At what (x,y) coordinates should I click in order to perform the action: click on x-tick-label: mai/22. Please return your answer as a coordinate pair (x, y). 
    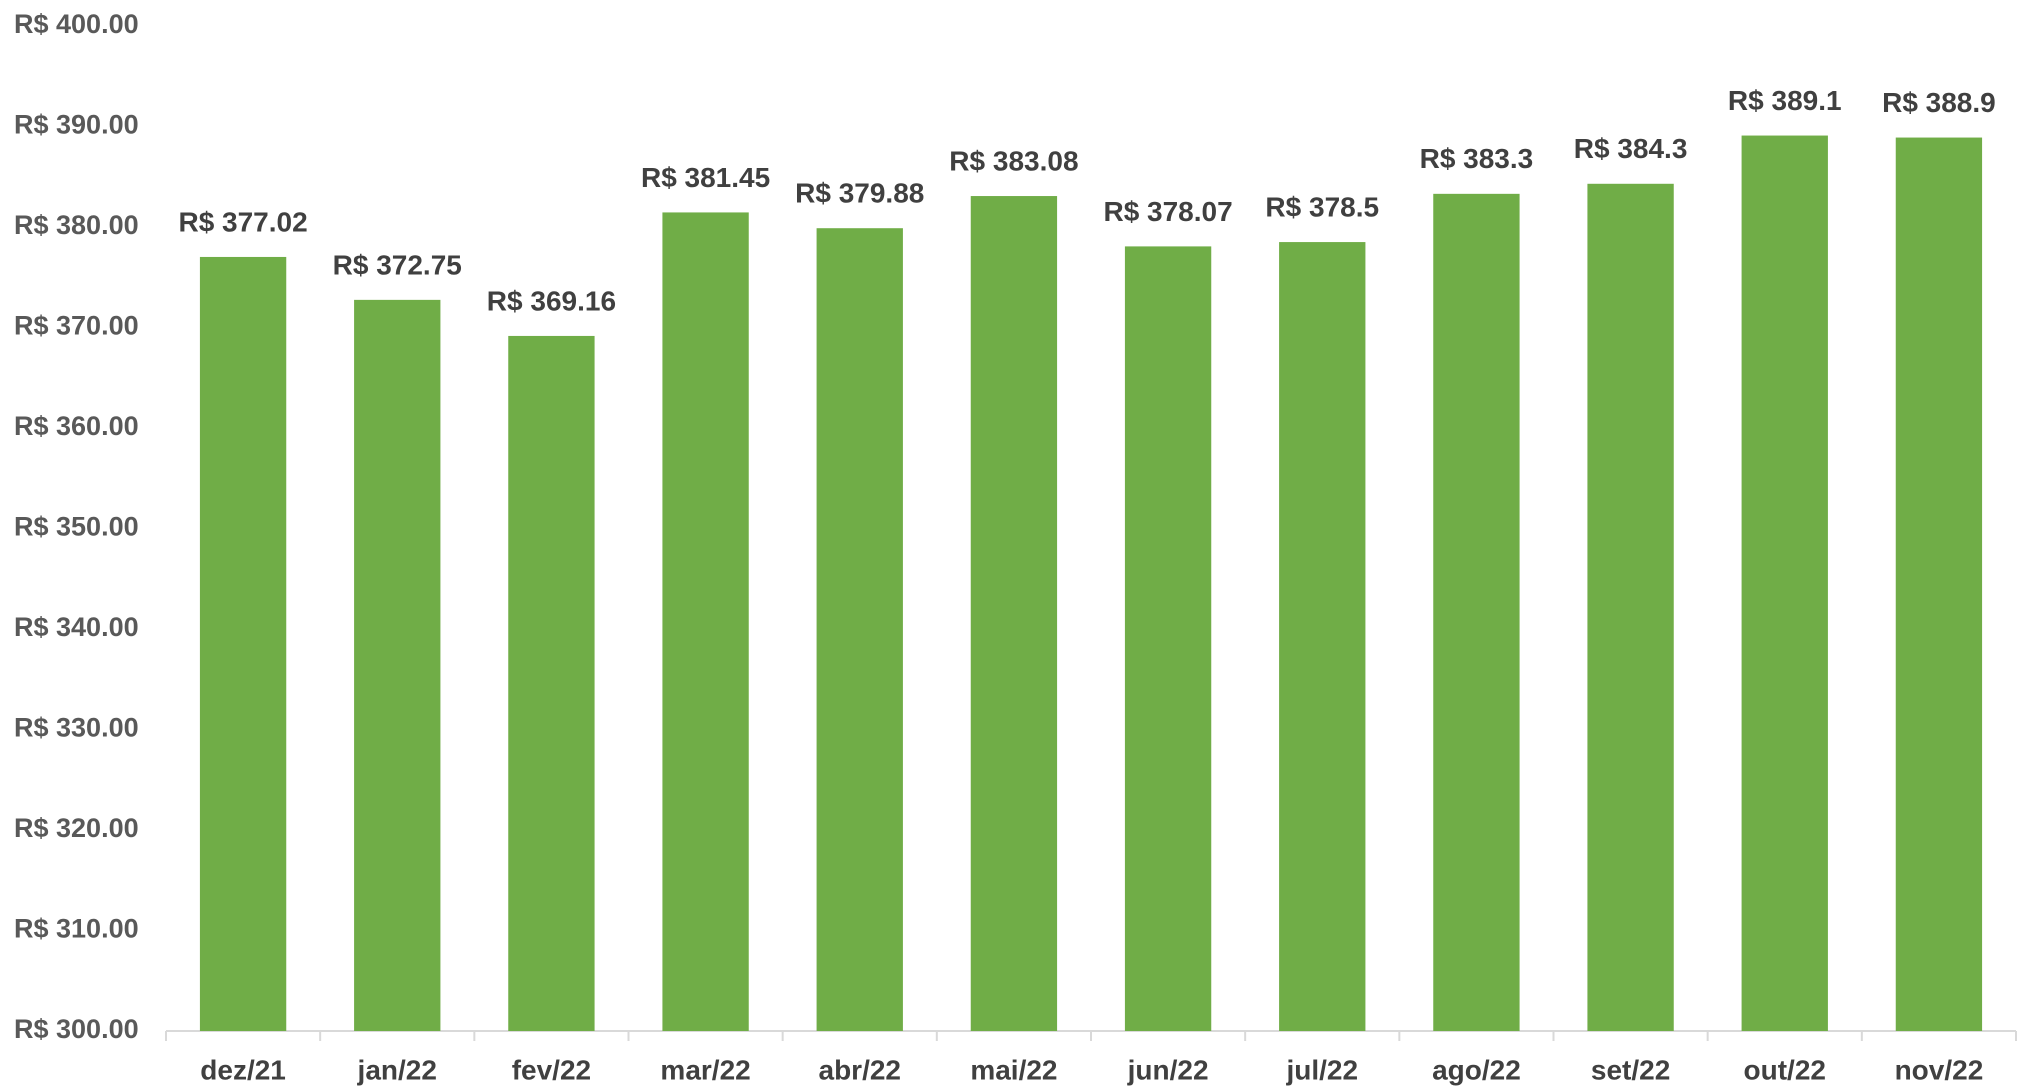
    Looking at the image, I should click on (1013, 1069).